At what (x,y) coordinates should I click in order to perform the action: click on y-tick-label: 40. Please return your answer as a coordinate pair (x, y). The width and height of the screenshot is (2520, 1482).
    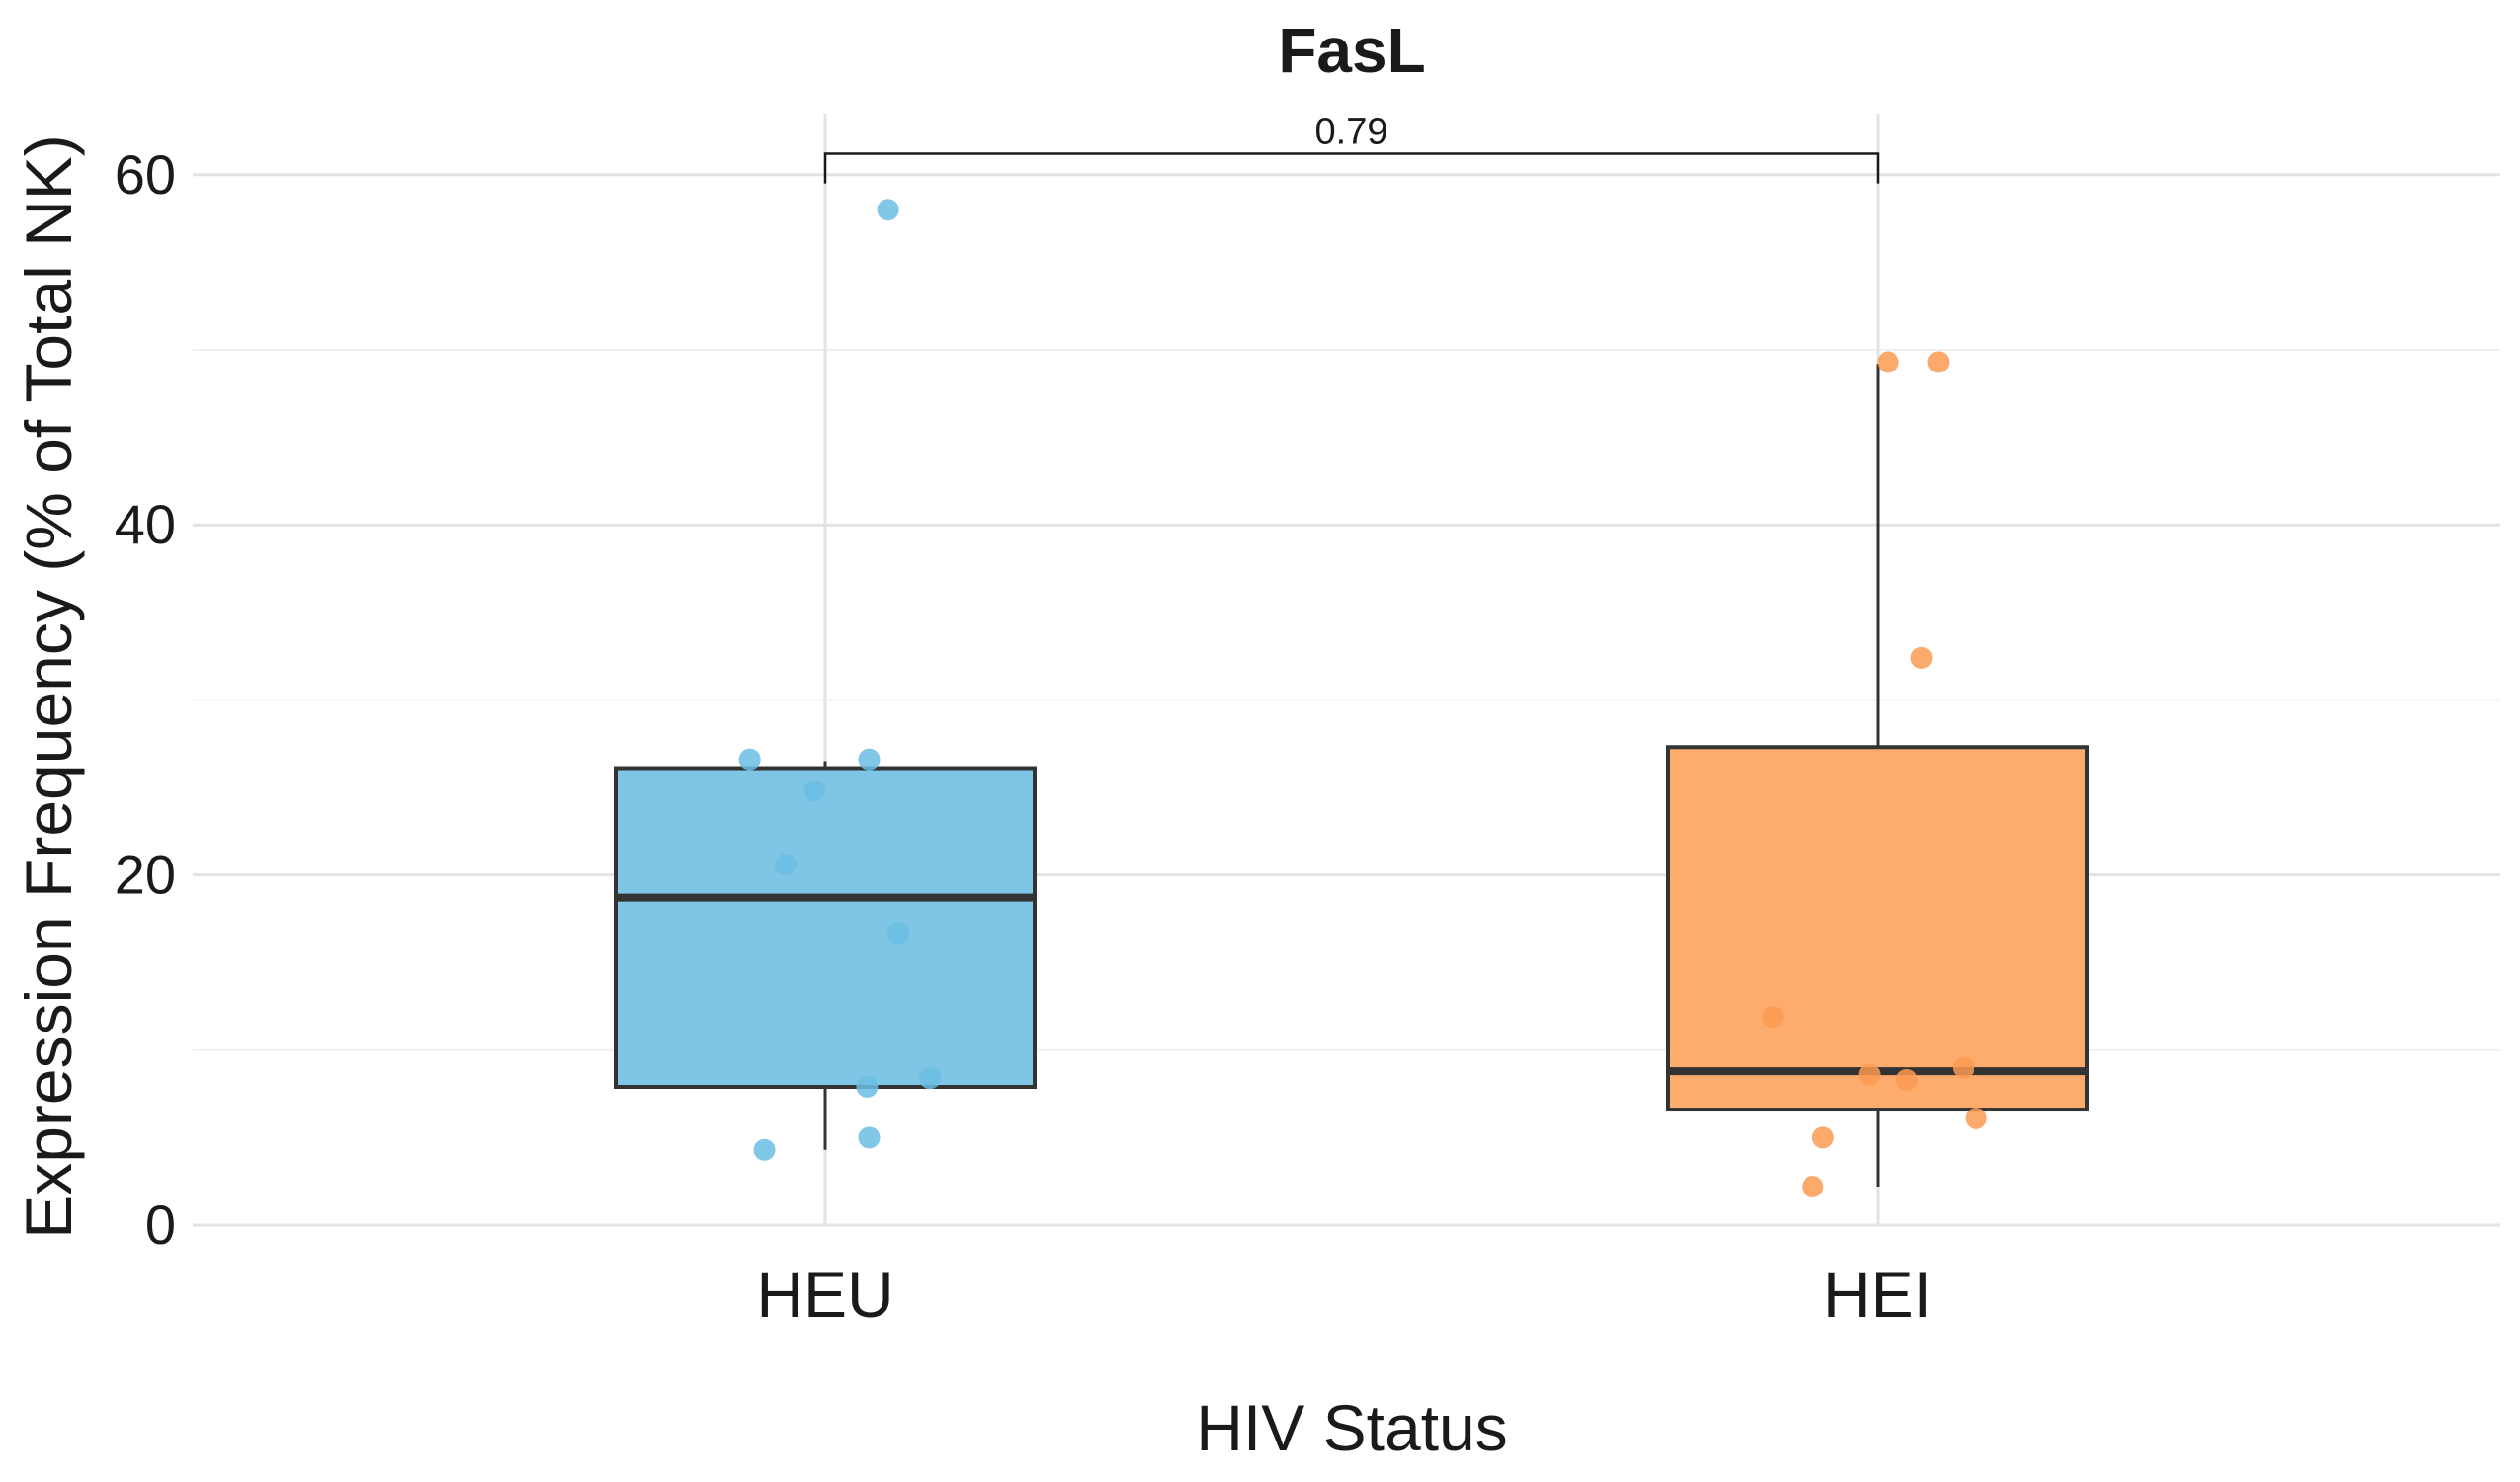
    Looking at the image, I should click on (145, 524).